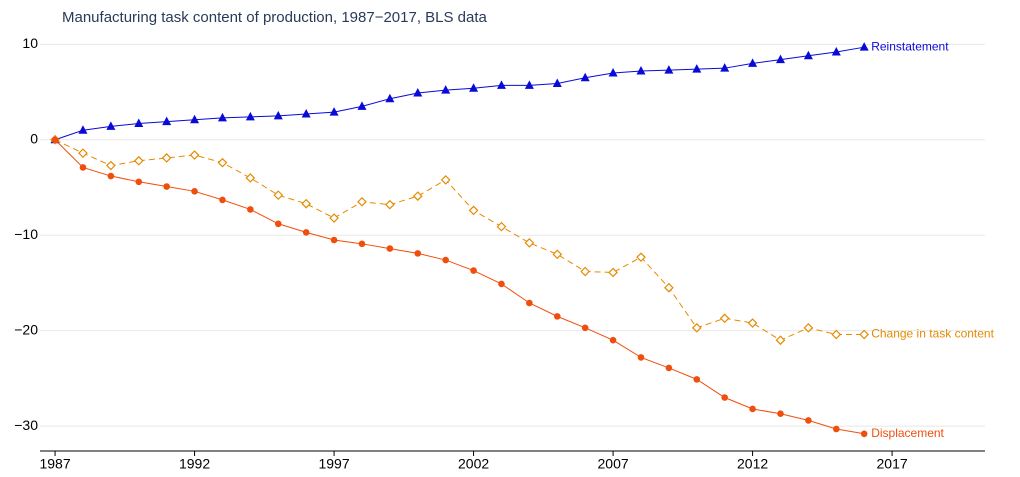 The width and height of the screenshot is (1020, 477). I want to click on x-tick-label: 2007, so click(613, 464).